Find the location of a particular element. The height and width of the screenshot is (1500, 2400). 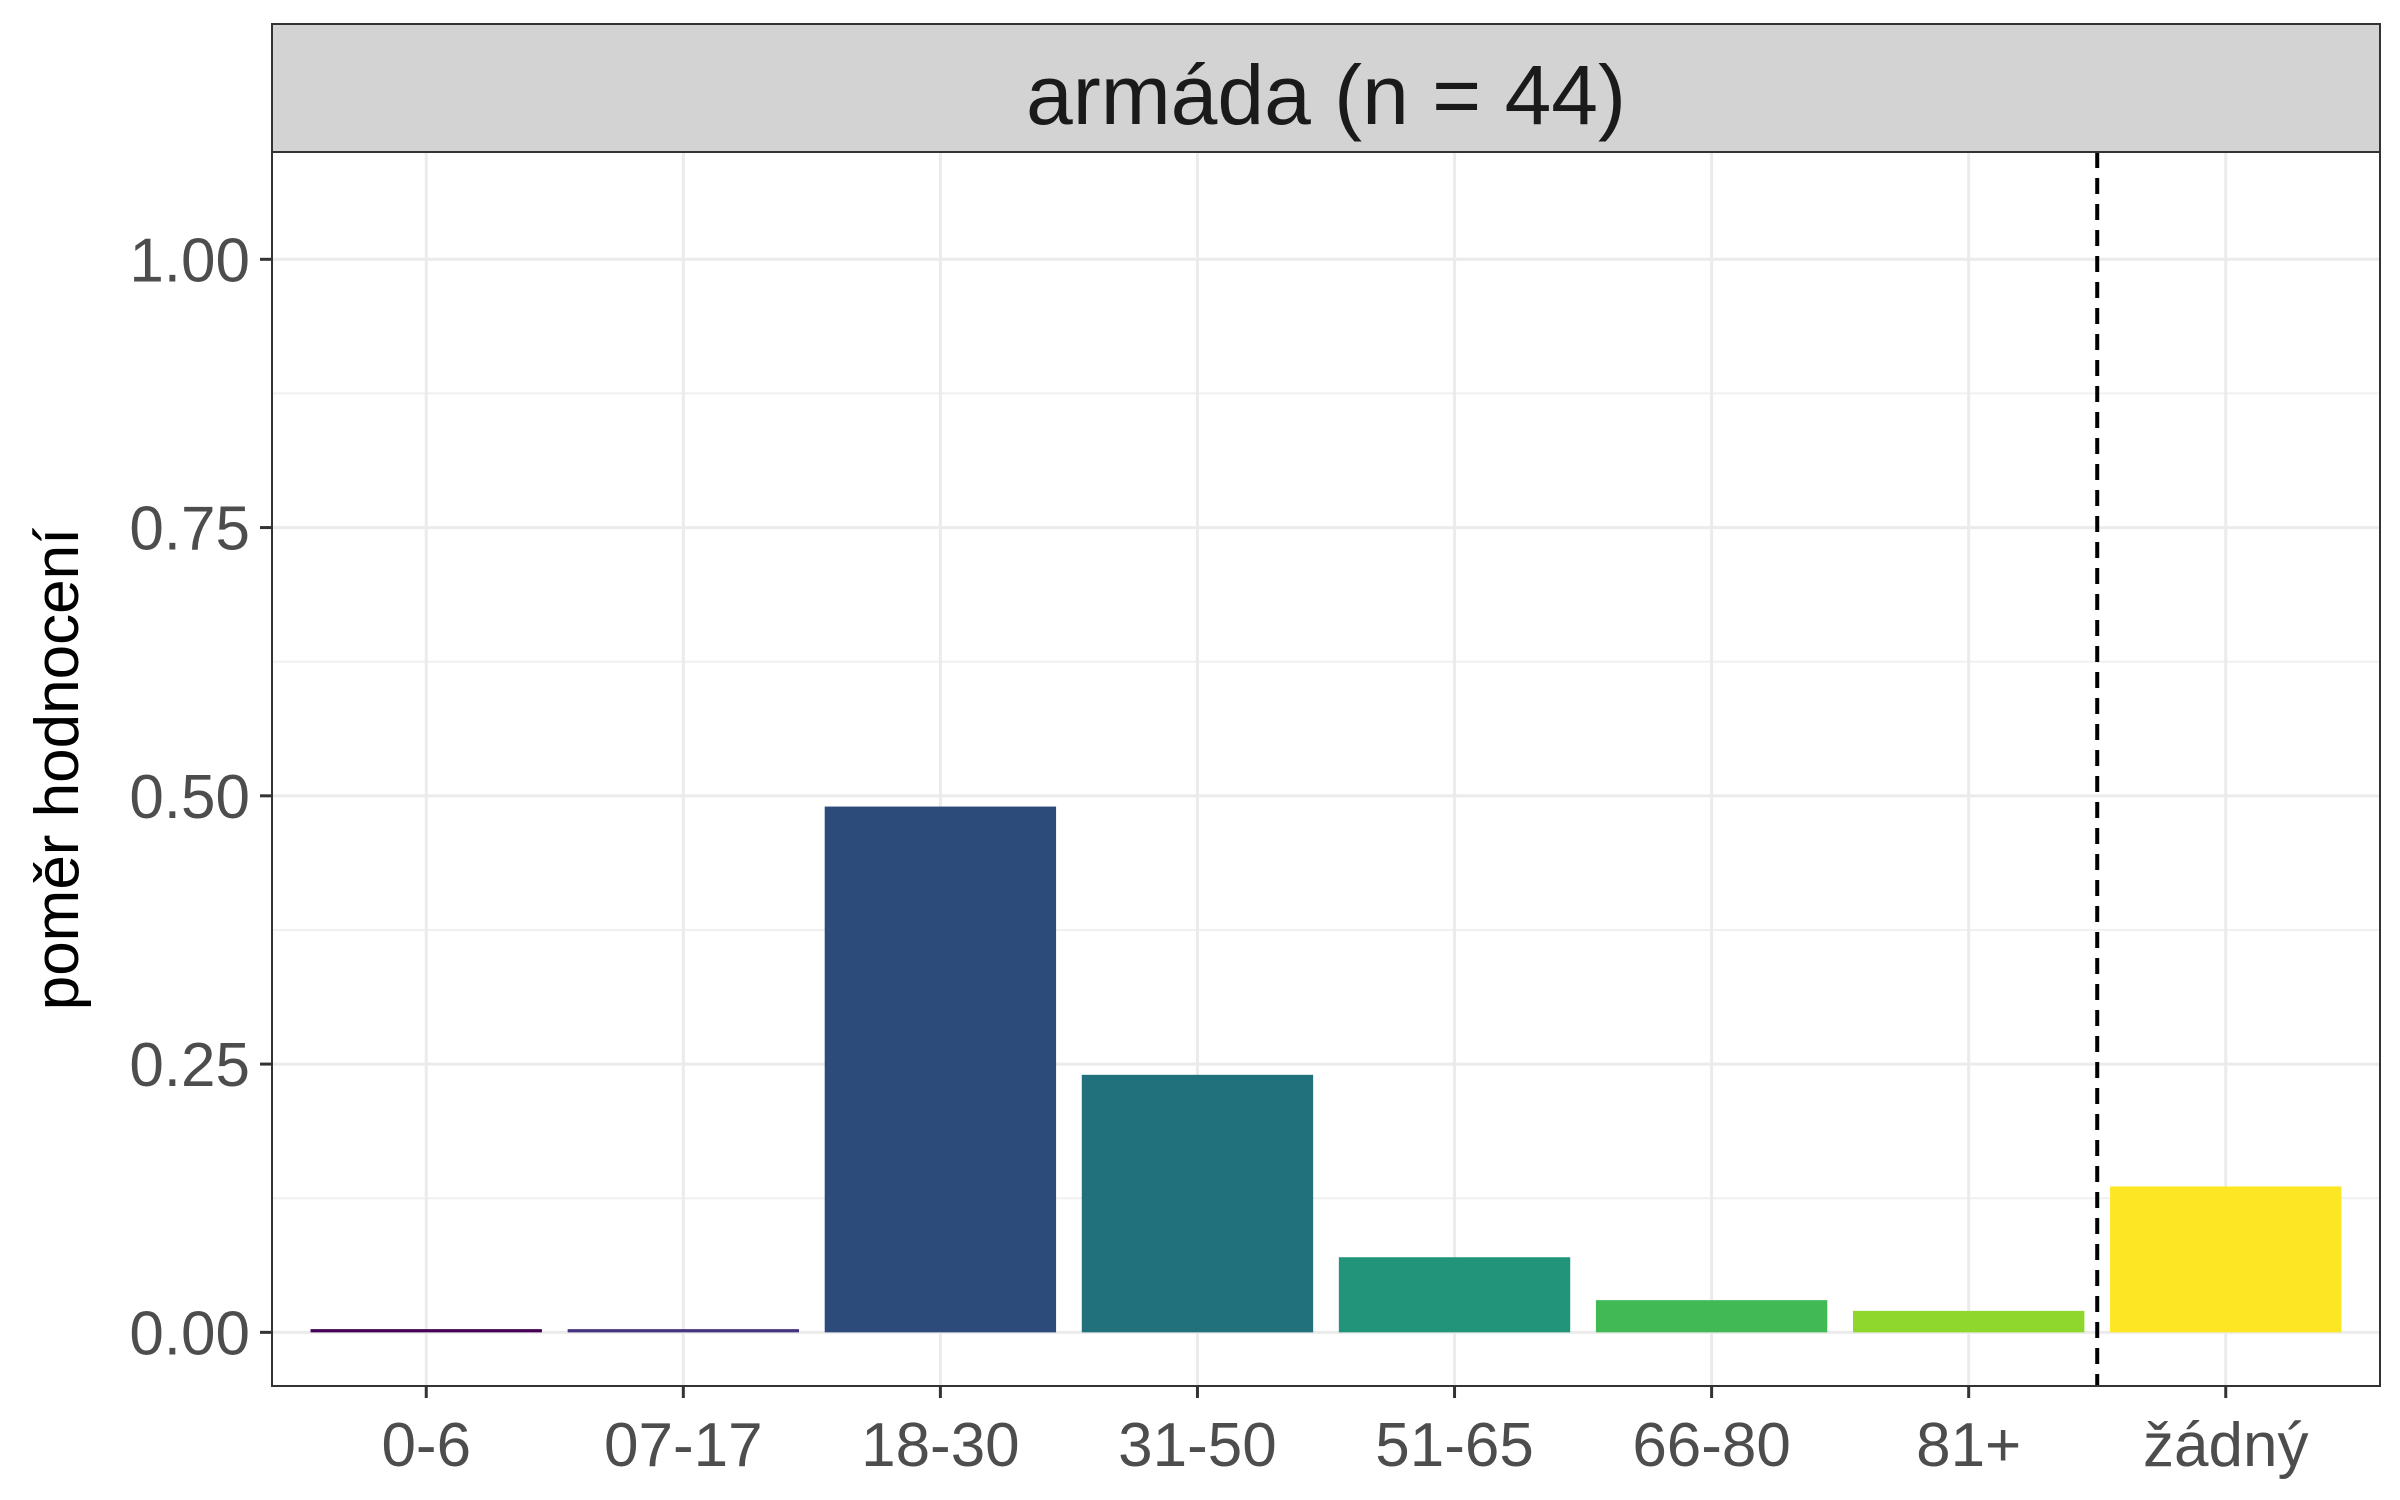

y-tick-label: 0.00 is located at coordinates (189, 1333).